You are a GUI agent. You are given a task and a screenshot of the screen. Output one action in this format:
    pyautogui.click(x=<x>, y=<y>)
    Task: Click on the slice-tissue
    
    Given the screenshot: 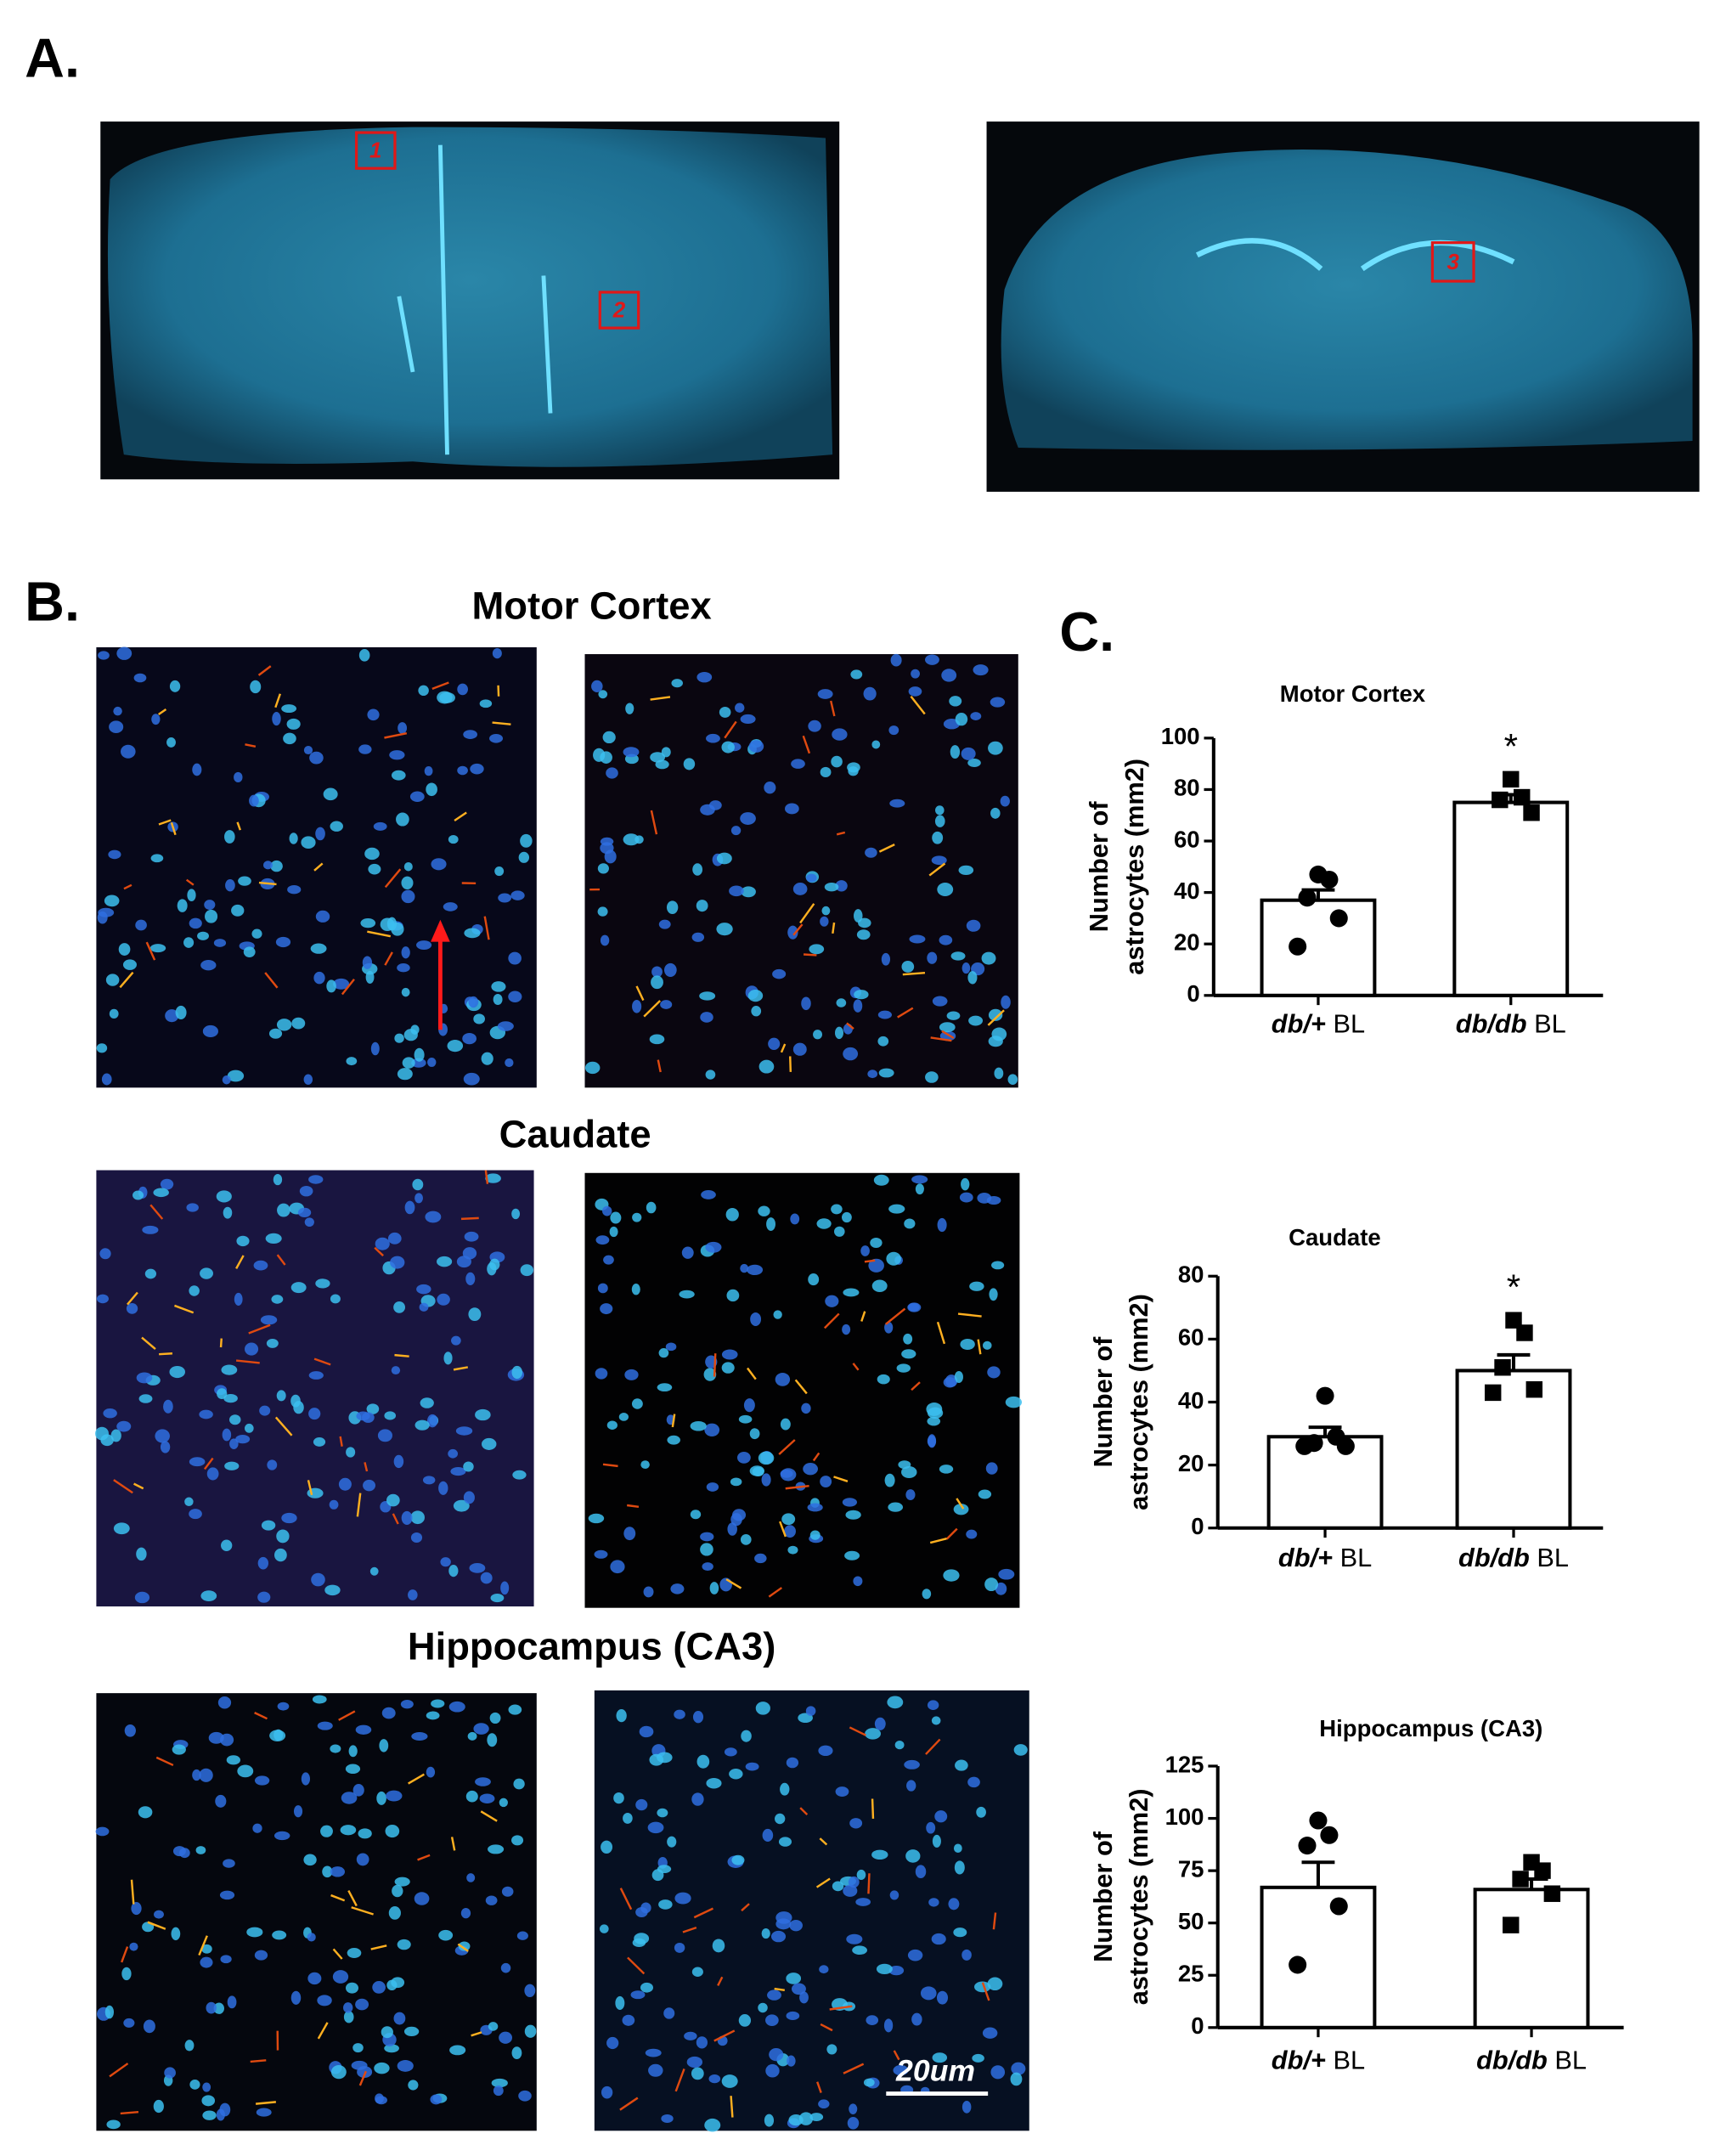 What is the action you would take?
    pyautogui.click(x=470, y=297)
    